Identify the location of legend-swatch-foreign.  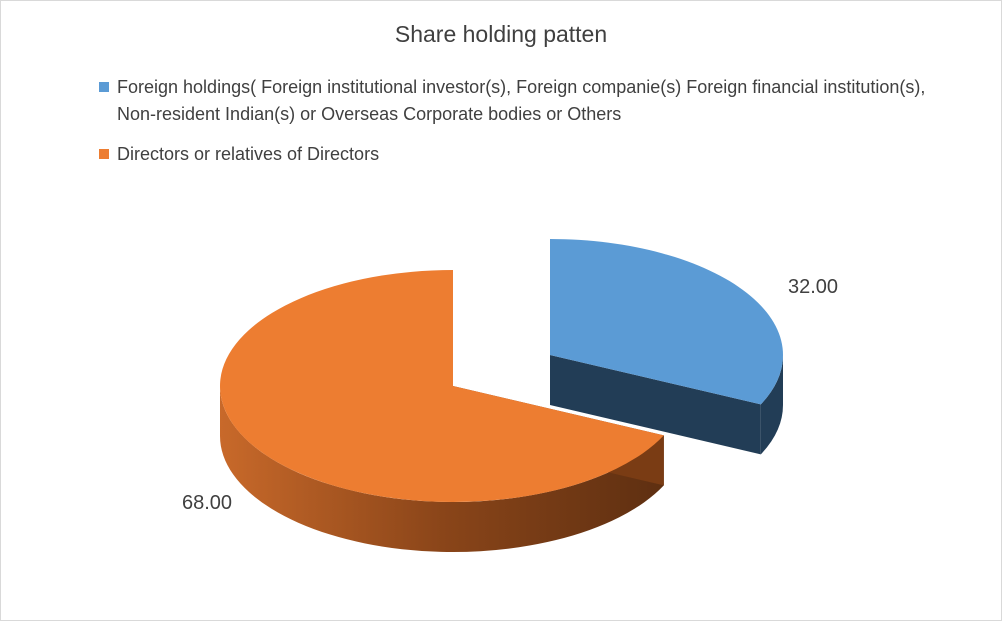
(104, 87).